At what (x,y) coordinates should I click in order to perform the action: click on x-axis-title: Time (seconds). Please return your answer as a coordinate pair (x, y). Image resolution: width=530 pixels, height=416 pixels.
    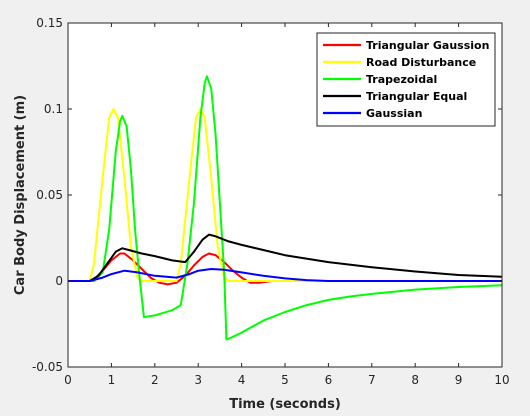
    Looking at the image, I should click on (285, 404).